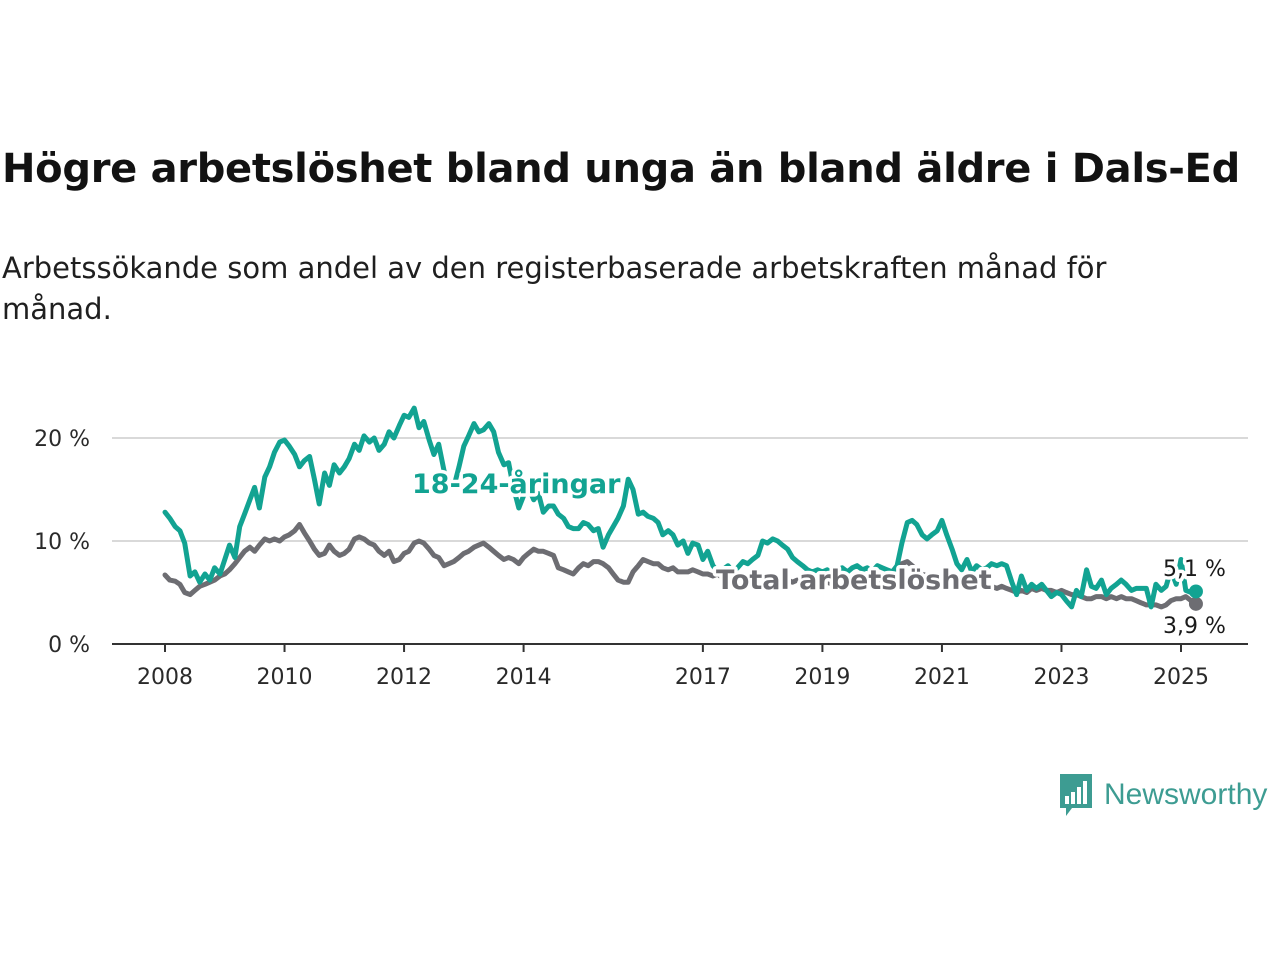 The height and width of the screenshot is (960, 1280). Describe the element at coordinates (1186, 794) in the screenshot. I see `brand-name: Newsworthy` at that location.